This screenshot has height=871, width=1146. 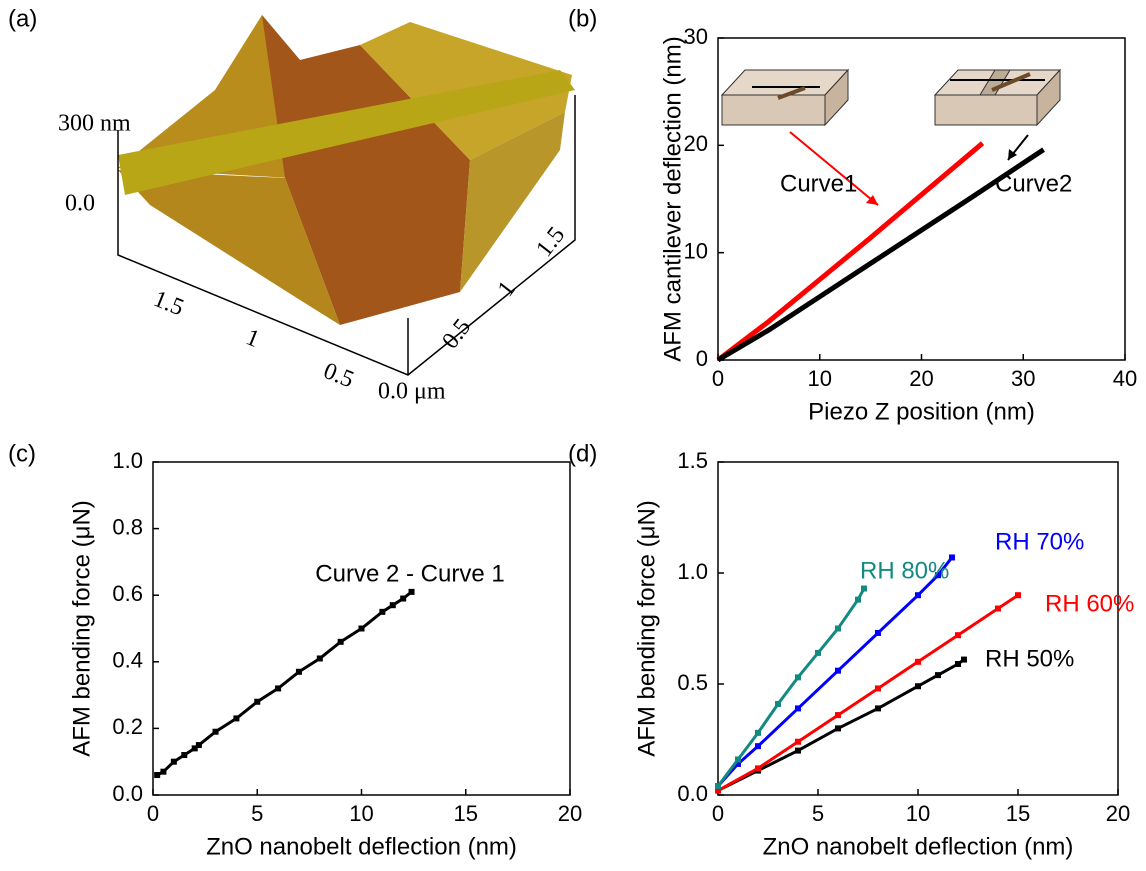 What do you see at coordinates (94, 124) in the screenshot?
I see `z-tick-label: 300 nm` at bounding box center [94, 124].